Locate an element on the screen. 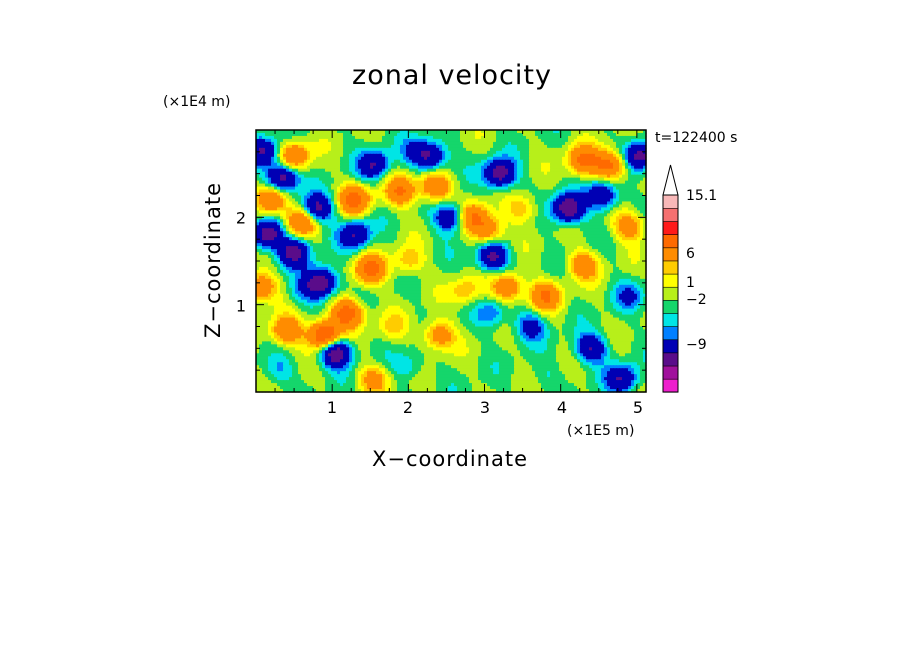  x-axis-label: X−coordinate is located at coordinates (450, 459).